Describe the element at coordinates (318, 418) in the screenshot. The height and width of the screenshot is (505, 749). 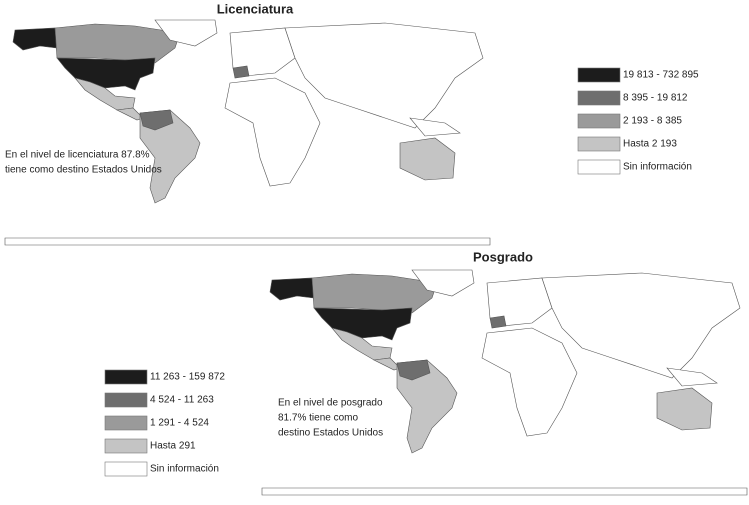
I see `annotation: 81.7% tiene como` at that location.